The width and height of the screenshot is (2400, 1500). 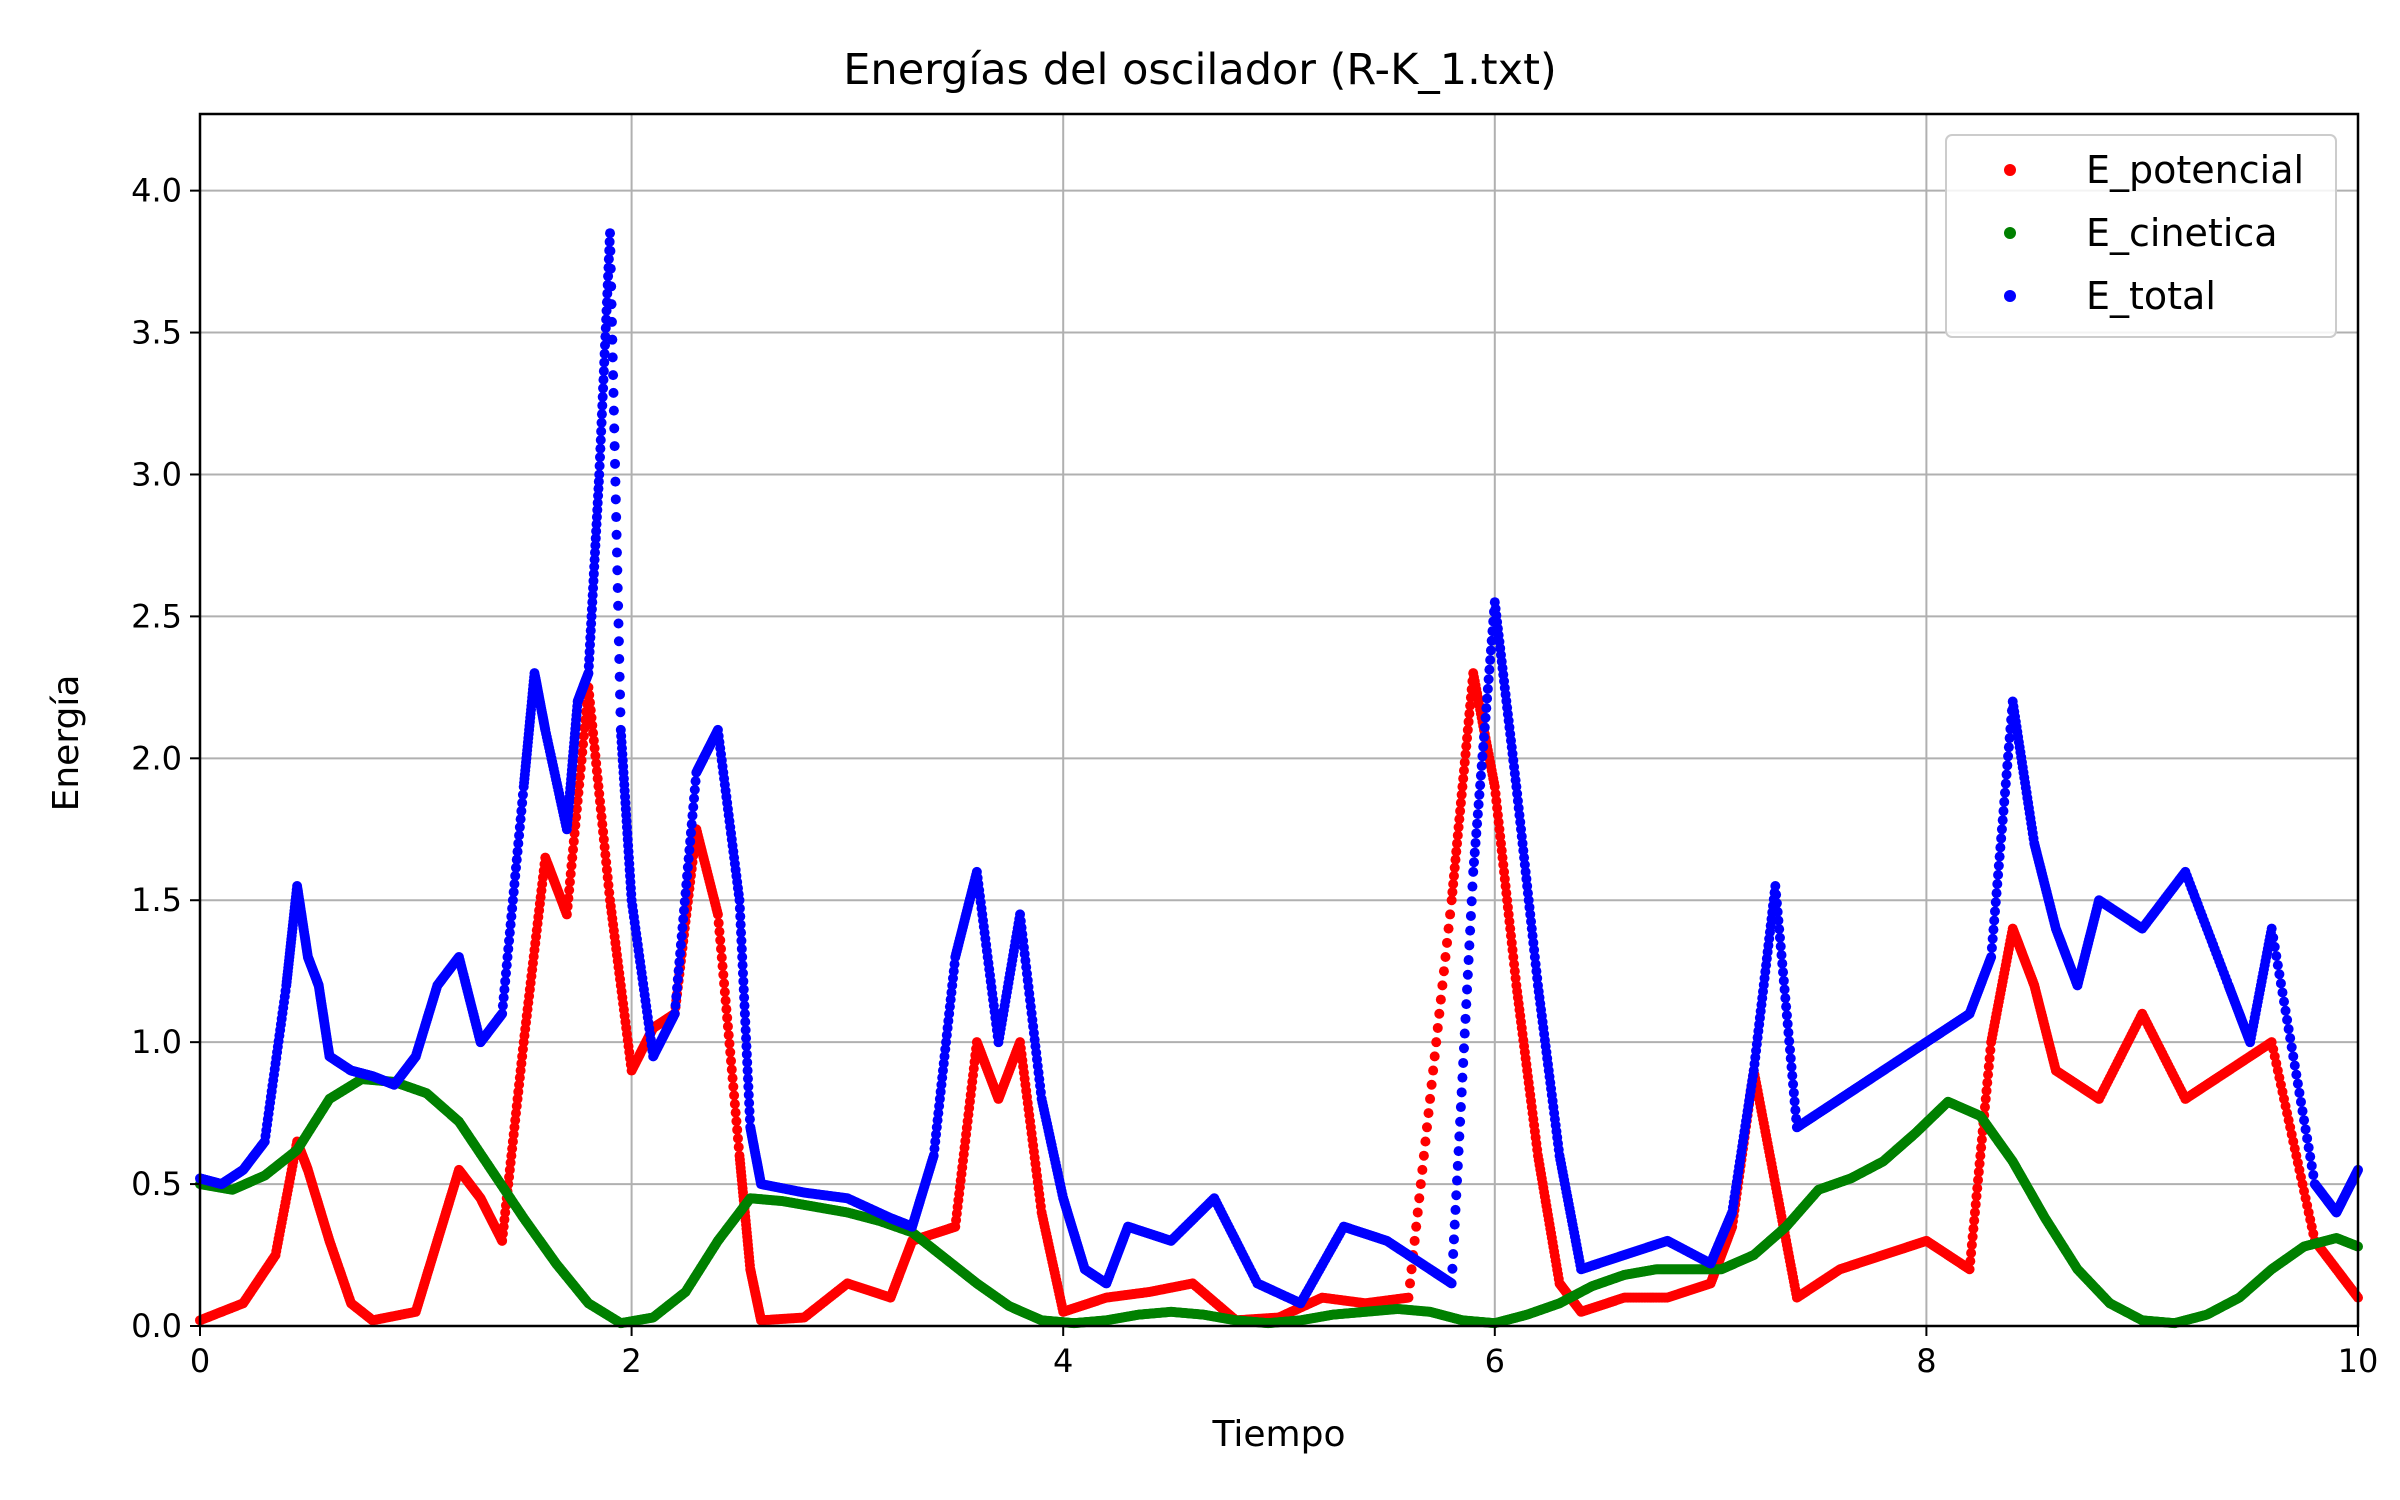 I want to click on chart-title: Energías del oscilador (R-K_1.txt), so click(x=1199, y=70).